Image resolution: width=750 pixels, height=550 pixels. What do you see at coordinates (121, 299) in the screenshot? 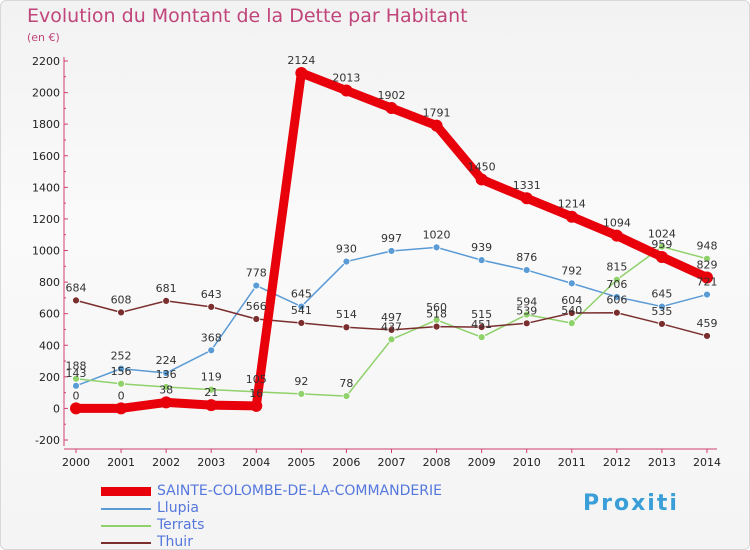
I see `data-label: 608` at bounding box center [121, 299].